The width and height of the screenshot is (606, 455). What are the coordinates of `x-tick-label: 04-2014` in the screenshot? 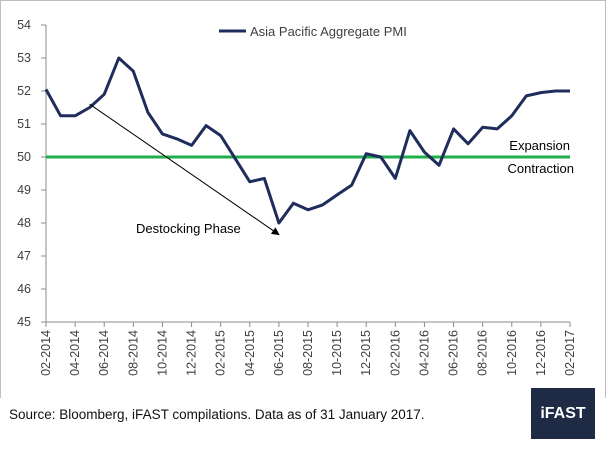 It's located at (75, 353).